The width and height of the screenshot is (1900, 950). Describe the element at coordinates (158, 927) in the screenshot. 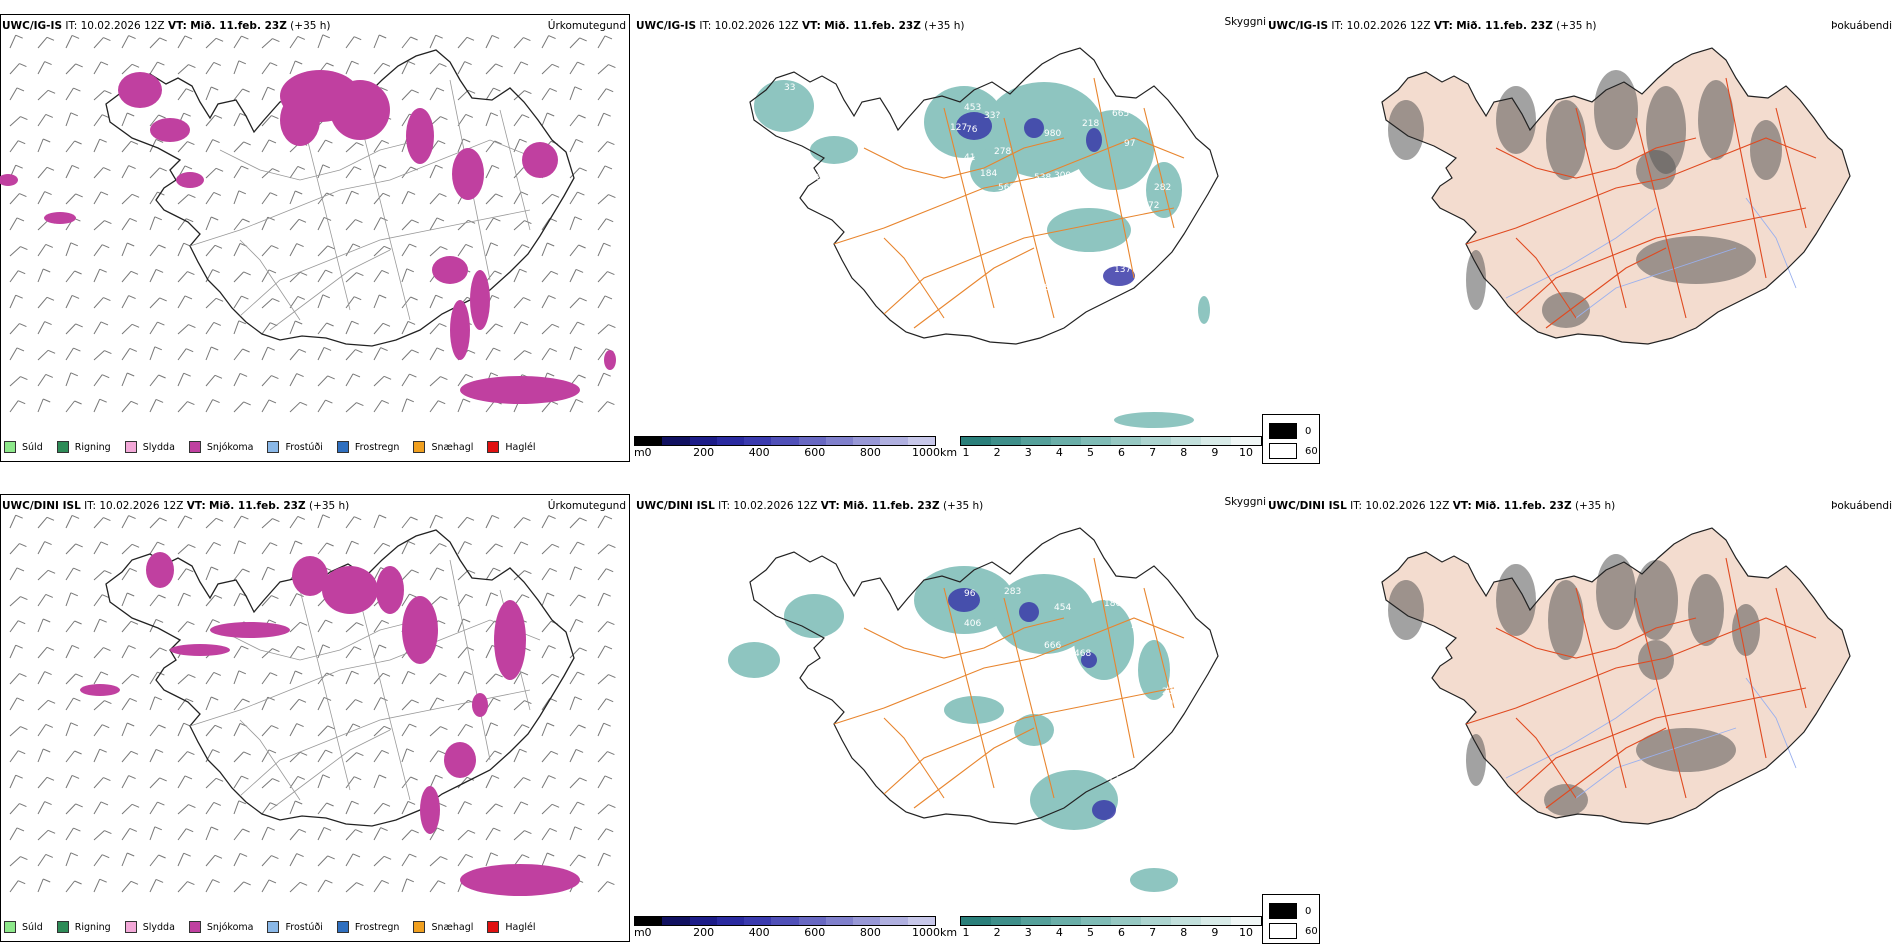

I see `legend-label: Slydda` at that location.